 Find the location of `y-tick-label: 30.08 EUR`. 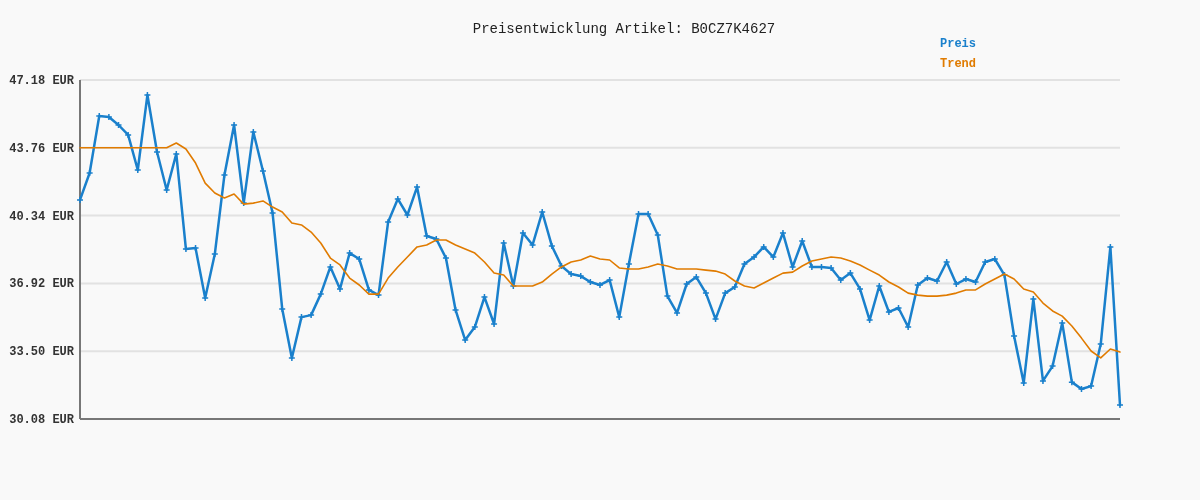

y-tick-label: 30.08 EUR is located at coordinates (42, 420).